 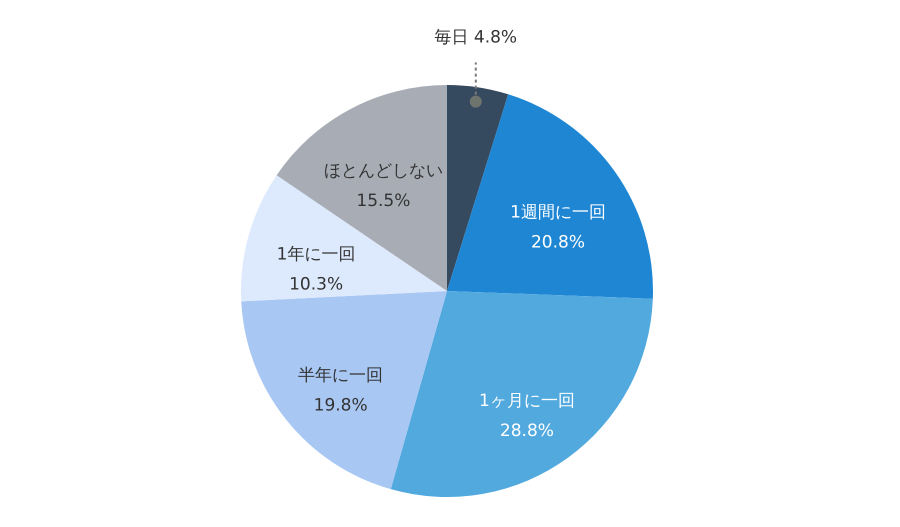 I want to click on data-label: 20.8%, so click(x=557, y=242).